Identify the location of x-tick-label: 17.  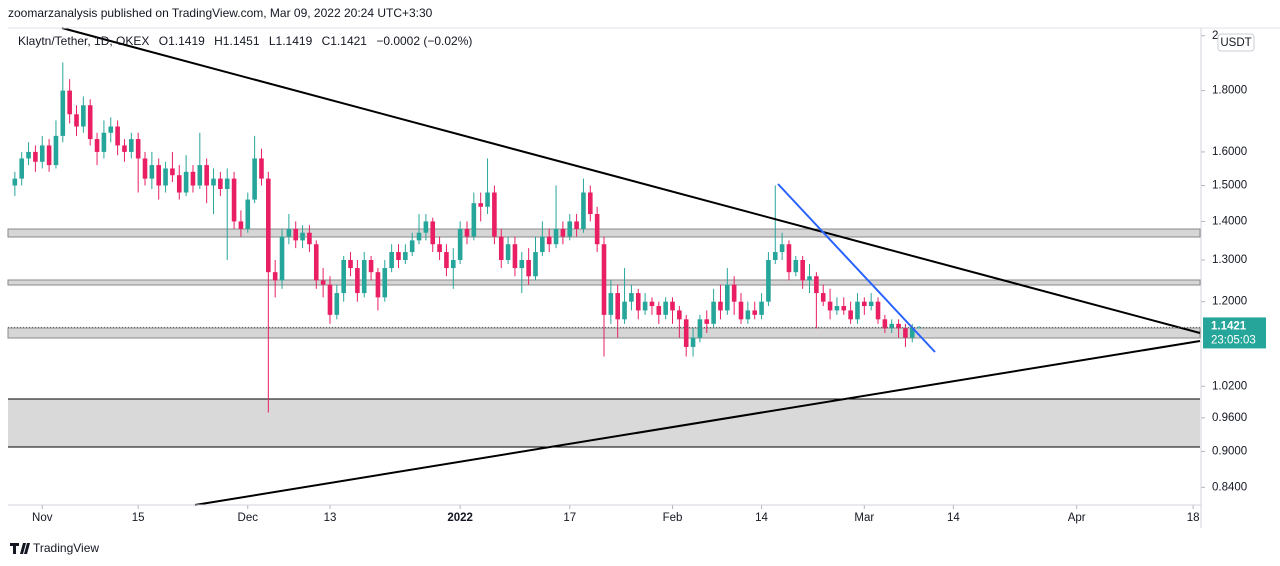
(569, 518).